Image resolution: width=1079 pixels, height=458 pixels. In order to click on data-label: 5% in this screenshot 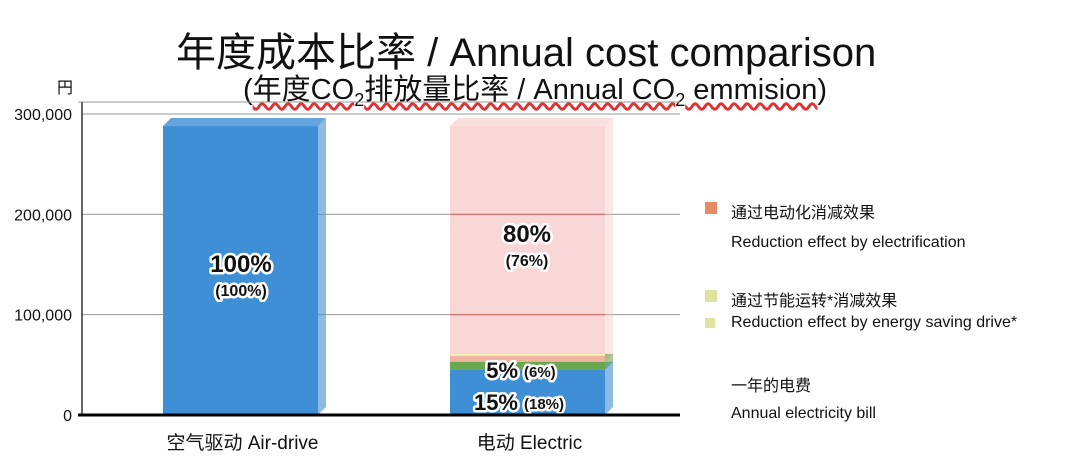, I will do `click(502, 370)`.